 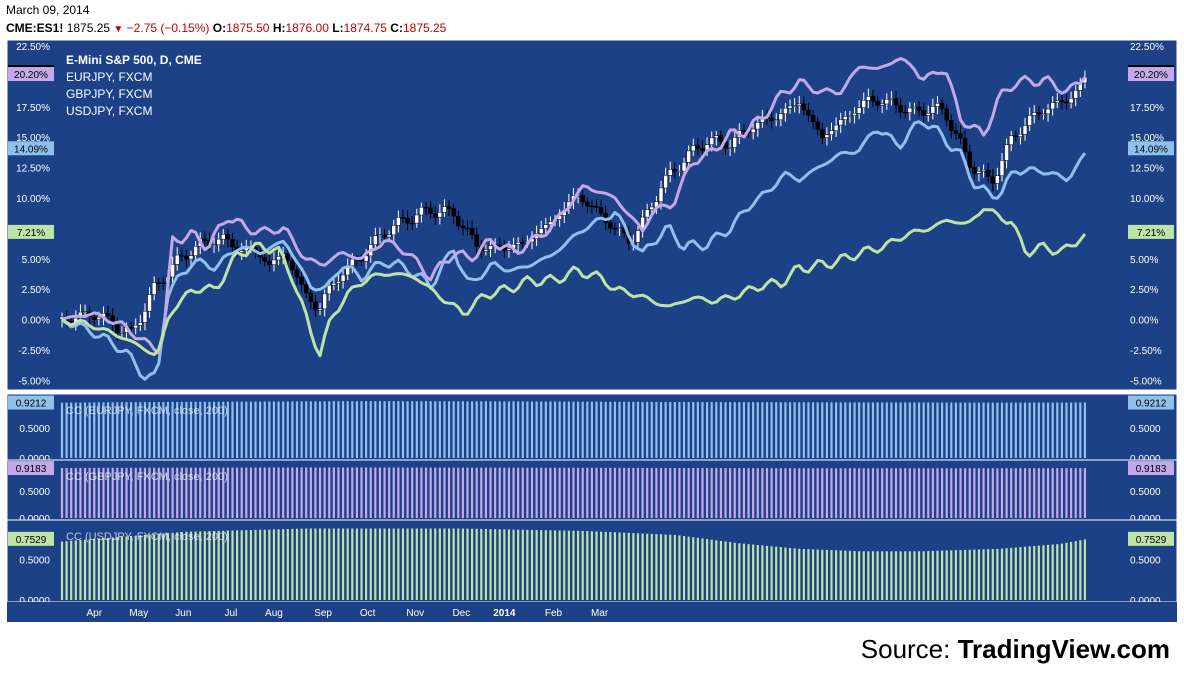 I want to click on cc-panel-title: CC (GBPJPY, FXCM, close, 200), so click(x=147, y=477).